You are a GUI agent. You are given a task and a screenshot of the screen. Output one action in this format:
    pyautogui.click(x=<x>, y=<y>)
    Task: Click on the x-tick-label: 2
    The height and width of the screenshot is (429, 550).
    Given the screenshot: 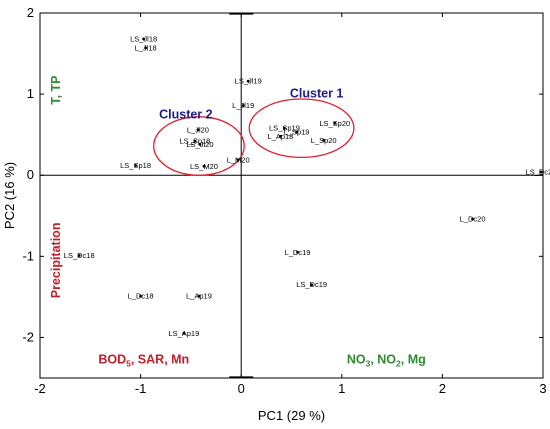 What is the action you would take?
    pyautogui.click(x=442, y=388)
    